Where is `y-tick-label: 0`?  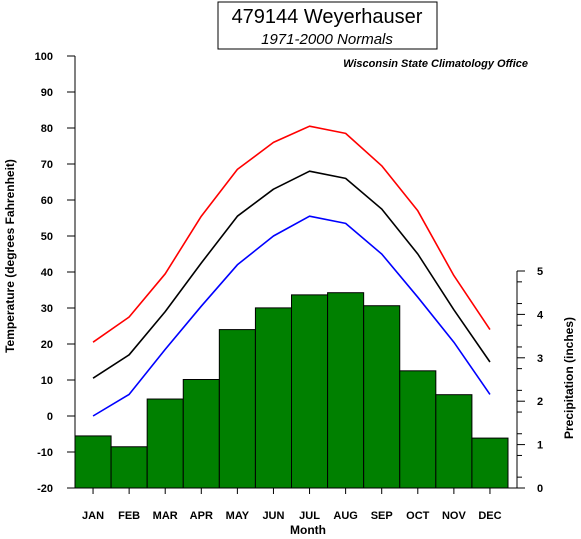
y-tick-label: 0 is located at coordinates (50, 417).